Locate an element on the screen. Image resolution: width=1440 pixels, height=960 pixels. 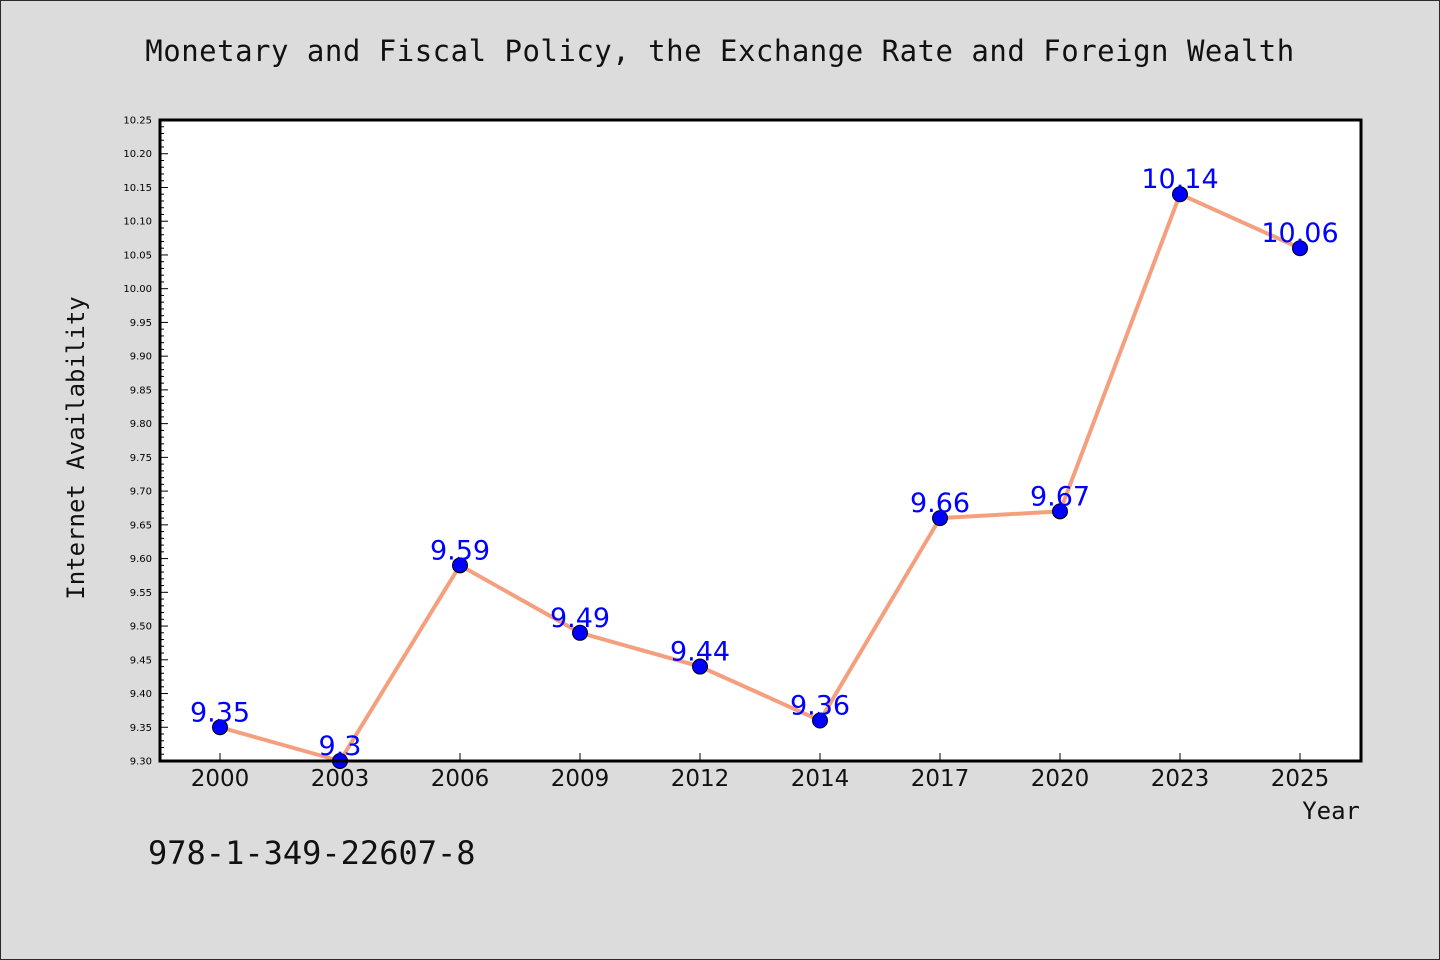
y-tick-label: 9.60 is located at coordinates (141, 559).